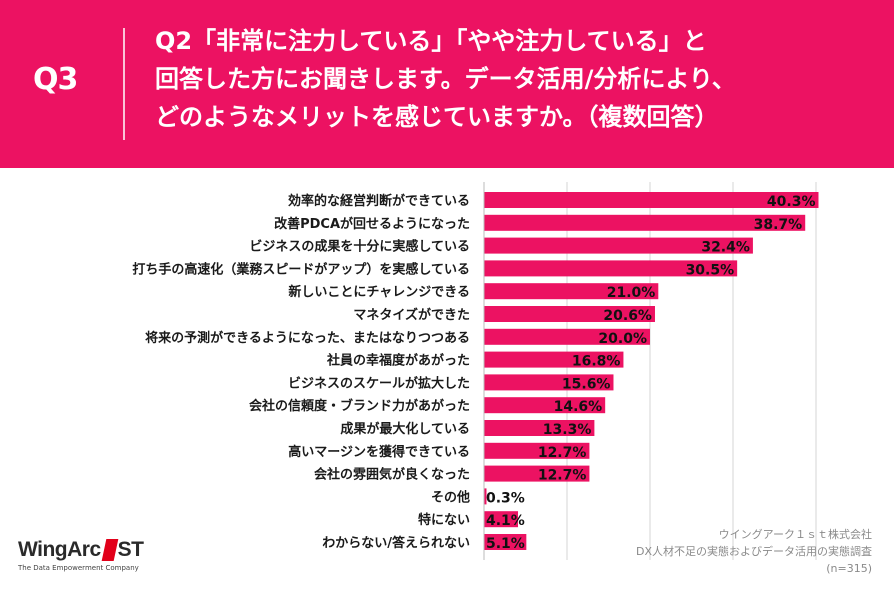  What do you see at coordinates (710, 270) in the screenshot?
I see `value-label: 30.5%` at bounding box center [710, 270].